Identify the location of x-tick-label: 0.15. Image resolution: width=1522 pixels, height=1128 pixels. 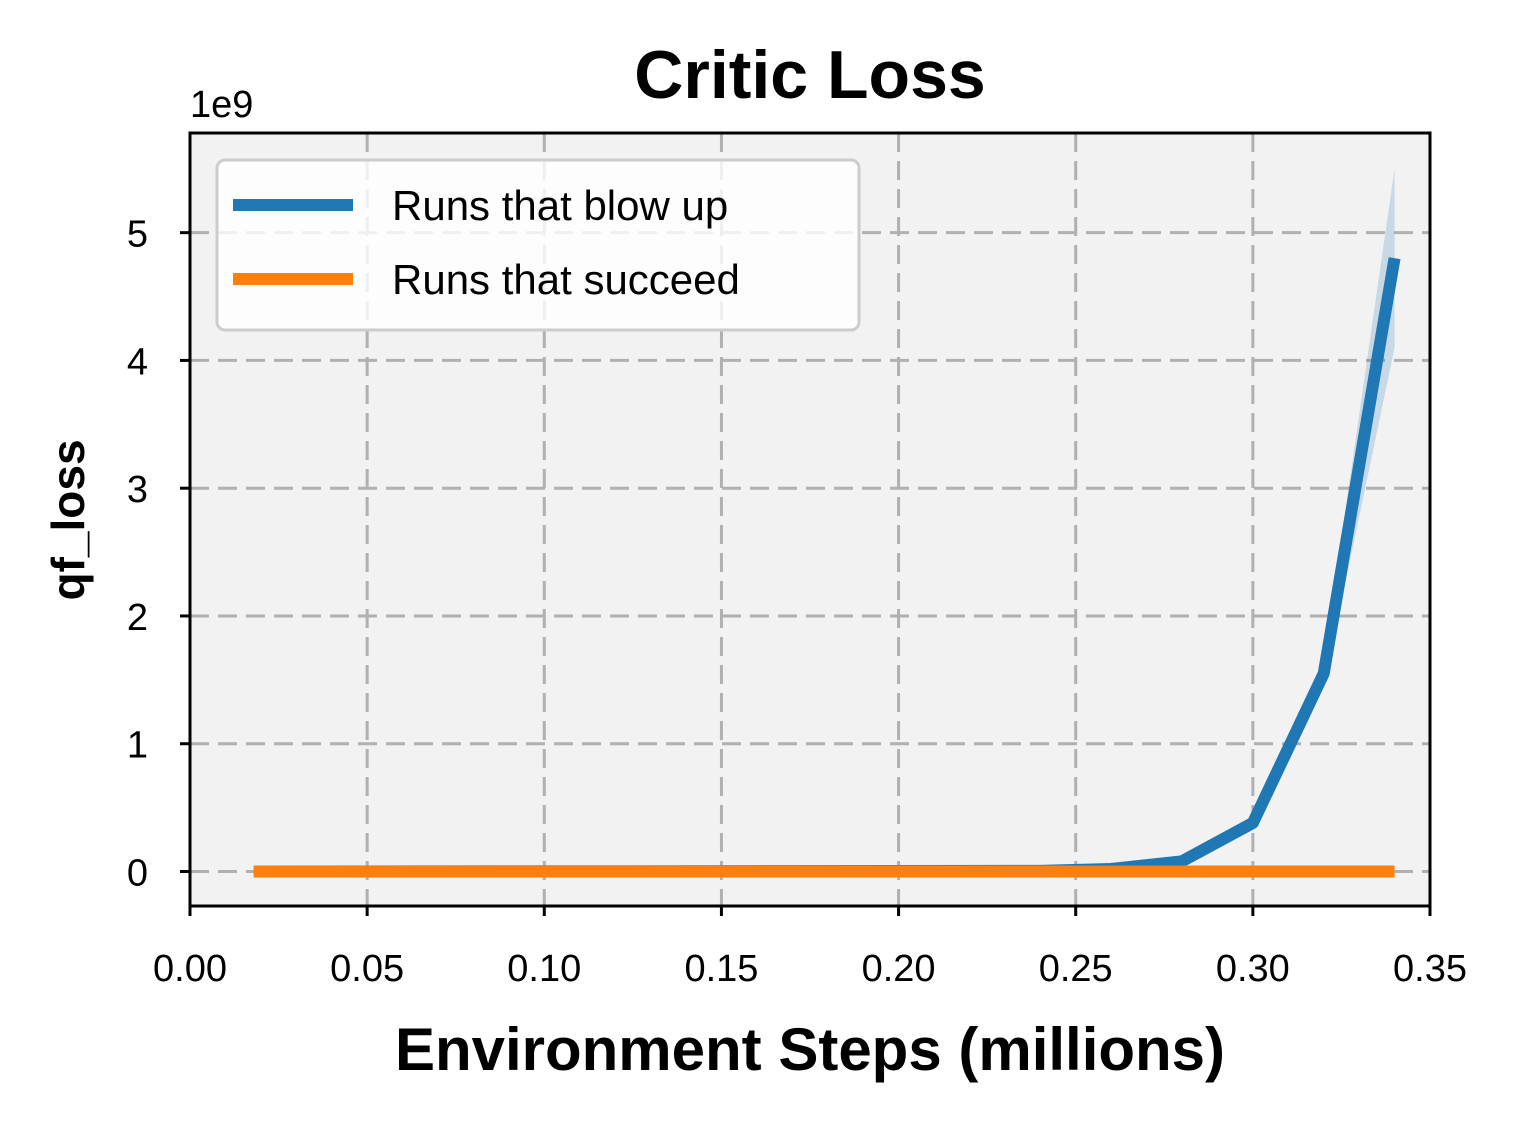
(721, 969).